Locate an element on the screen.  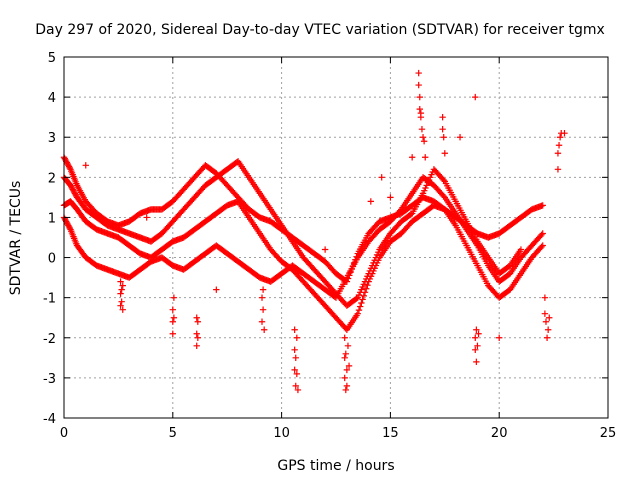
x-tick-label: 15 is located at coordinates (390, 433).